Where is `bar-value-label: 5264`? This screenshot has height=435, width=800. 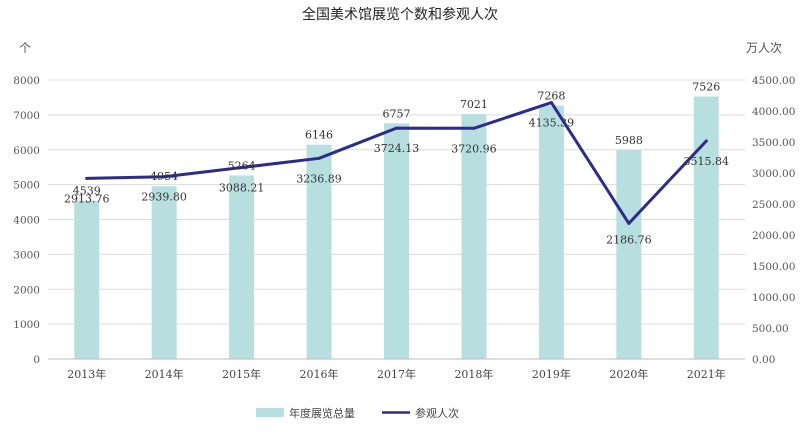 bar-value-label: 5264 is located at coordinates (242, 165).